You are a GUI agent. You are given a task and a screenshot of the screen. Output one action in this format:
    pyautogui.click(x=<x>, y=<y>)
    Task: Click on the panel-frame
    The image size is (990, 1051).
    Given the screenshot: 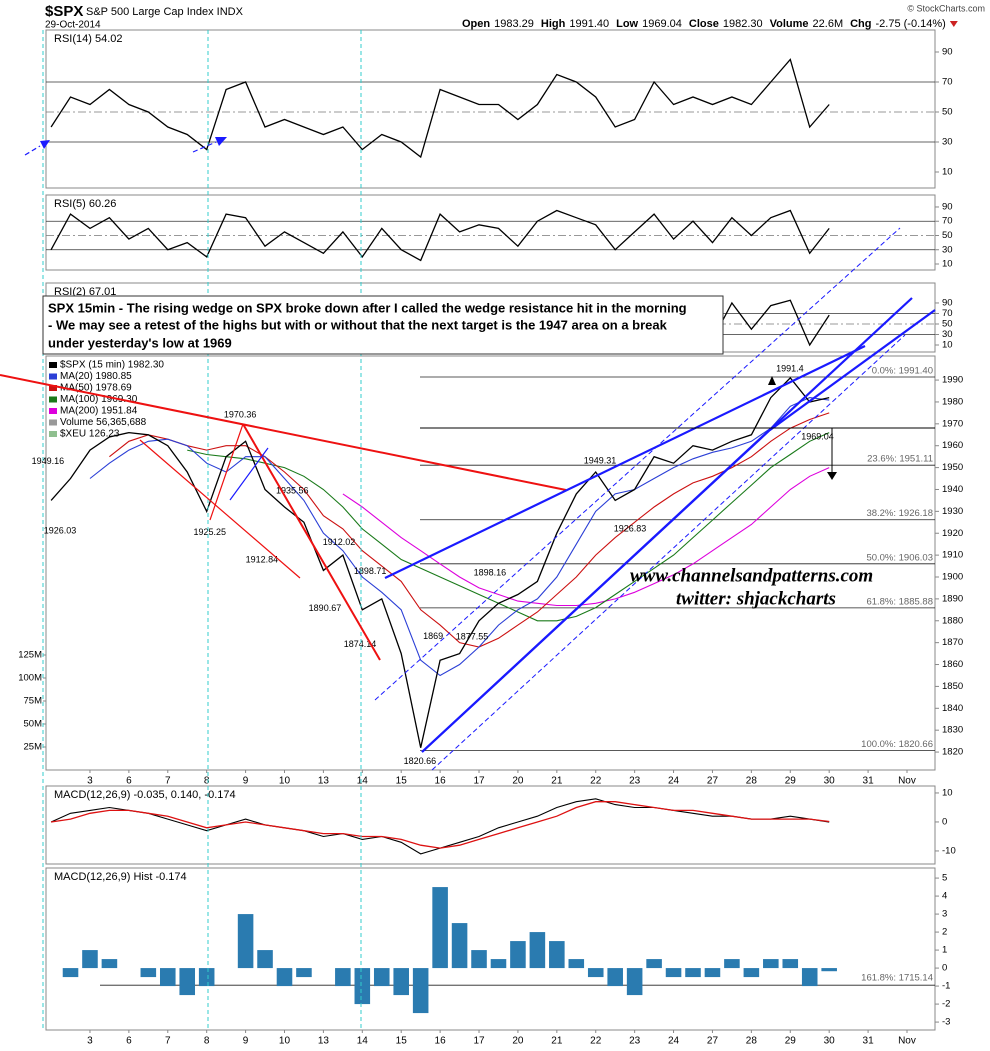 What is the action you would take?
    pyautogui.click(x=490, y=109)
    